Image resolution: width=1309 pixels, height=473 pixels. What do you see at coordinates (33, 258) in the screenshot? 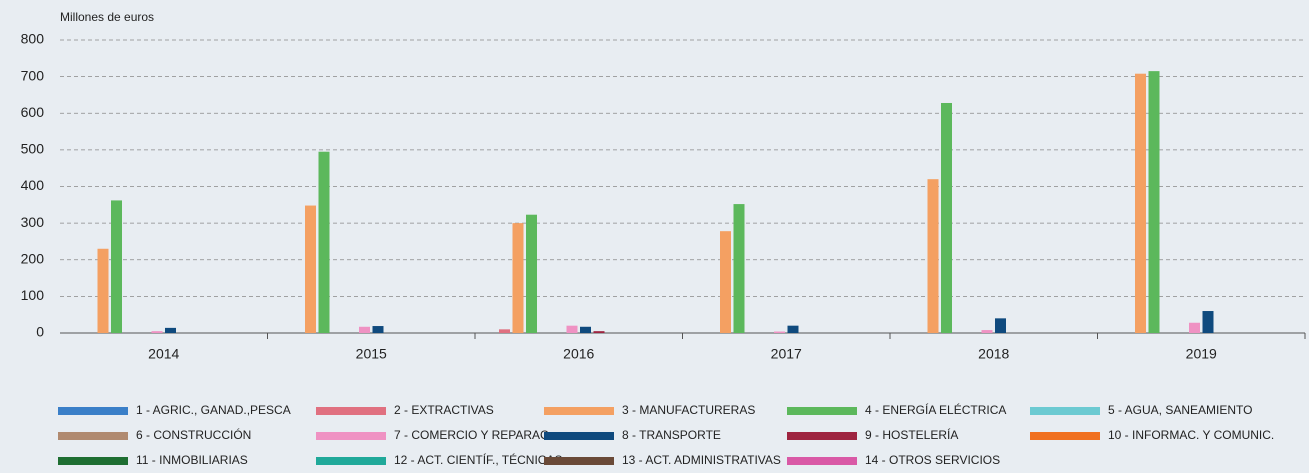
I see `y-tick-label: 200` at bounding box center [33, 258].